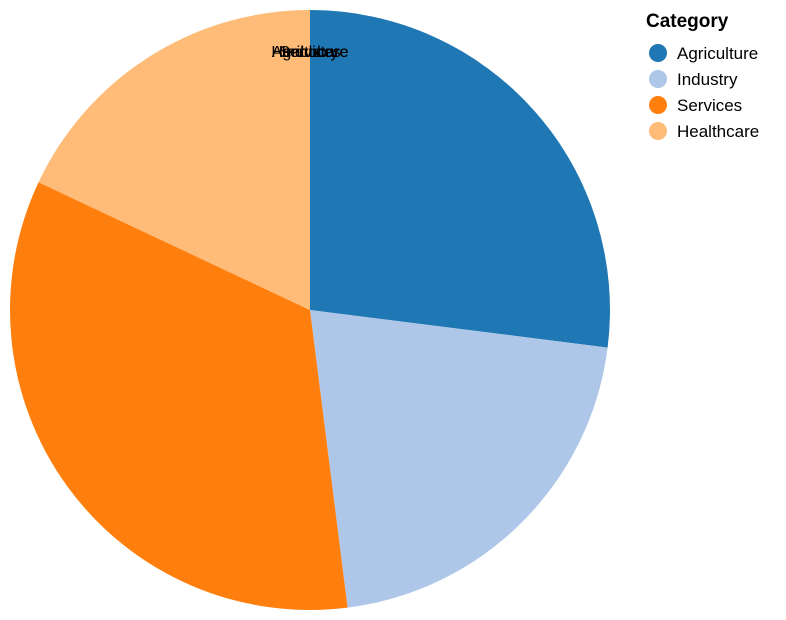 This screenshot has height=620, width=786. I want to click on legend-swatch-healthcare, so click(658, 131).